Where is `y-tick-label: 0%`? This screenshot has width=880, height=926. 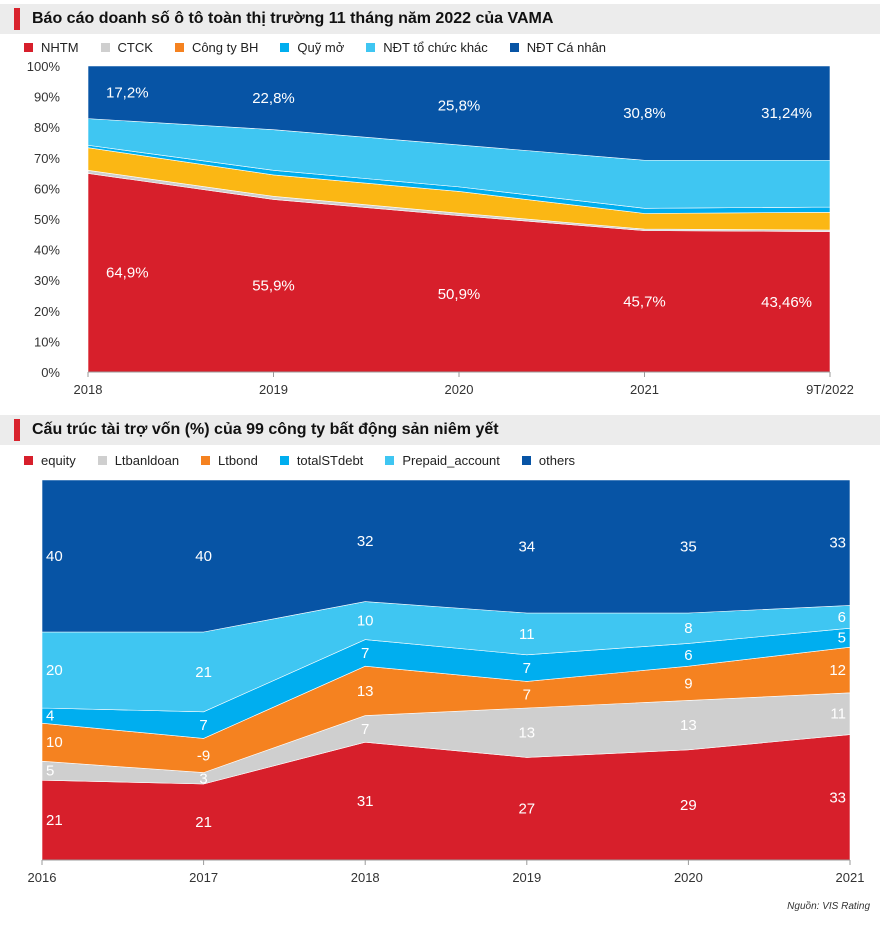 y-tick-label: 0% is located at coordinates (50, 372).